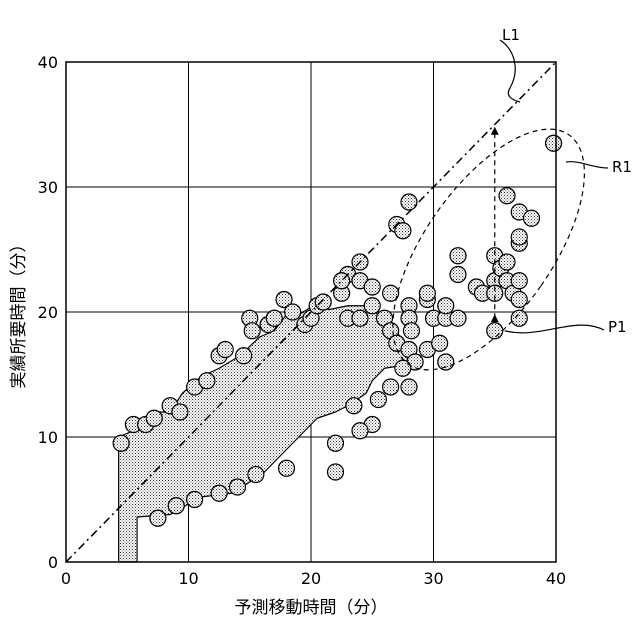 The image size is (640, 640). What do you see at coordinates (188, 578) in the screenshot?
I see `x-tick-label: 10` at bounding box center [188, 578].